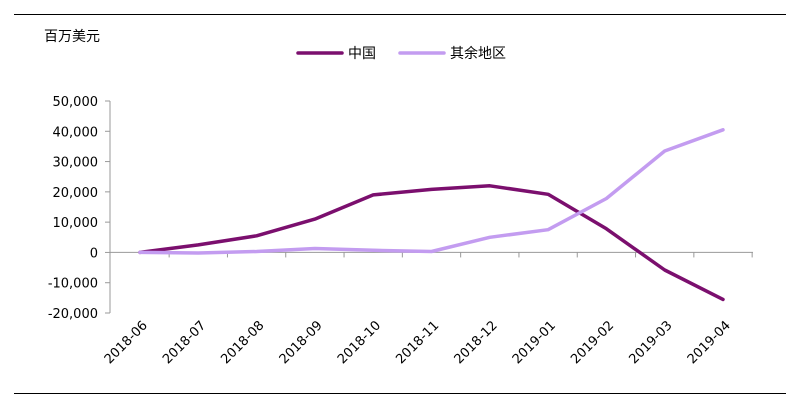  Describe the element at coordinates (359, 342) in the screenshot. I see `x-tick-label: 2018-10` at that location.